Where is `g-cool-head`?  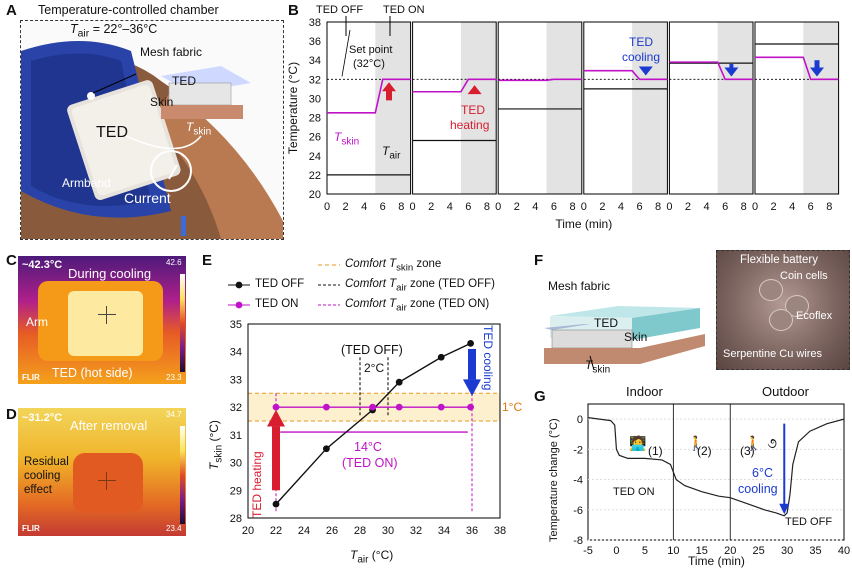
g-cool-head is located at coordinates (784, 509).